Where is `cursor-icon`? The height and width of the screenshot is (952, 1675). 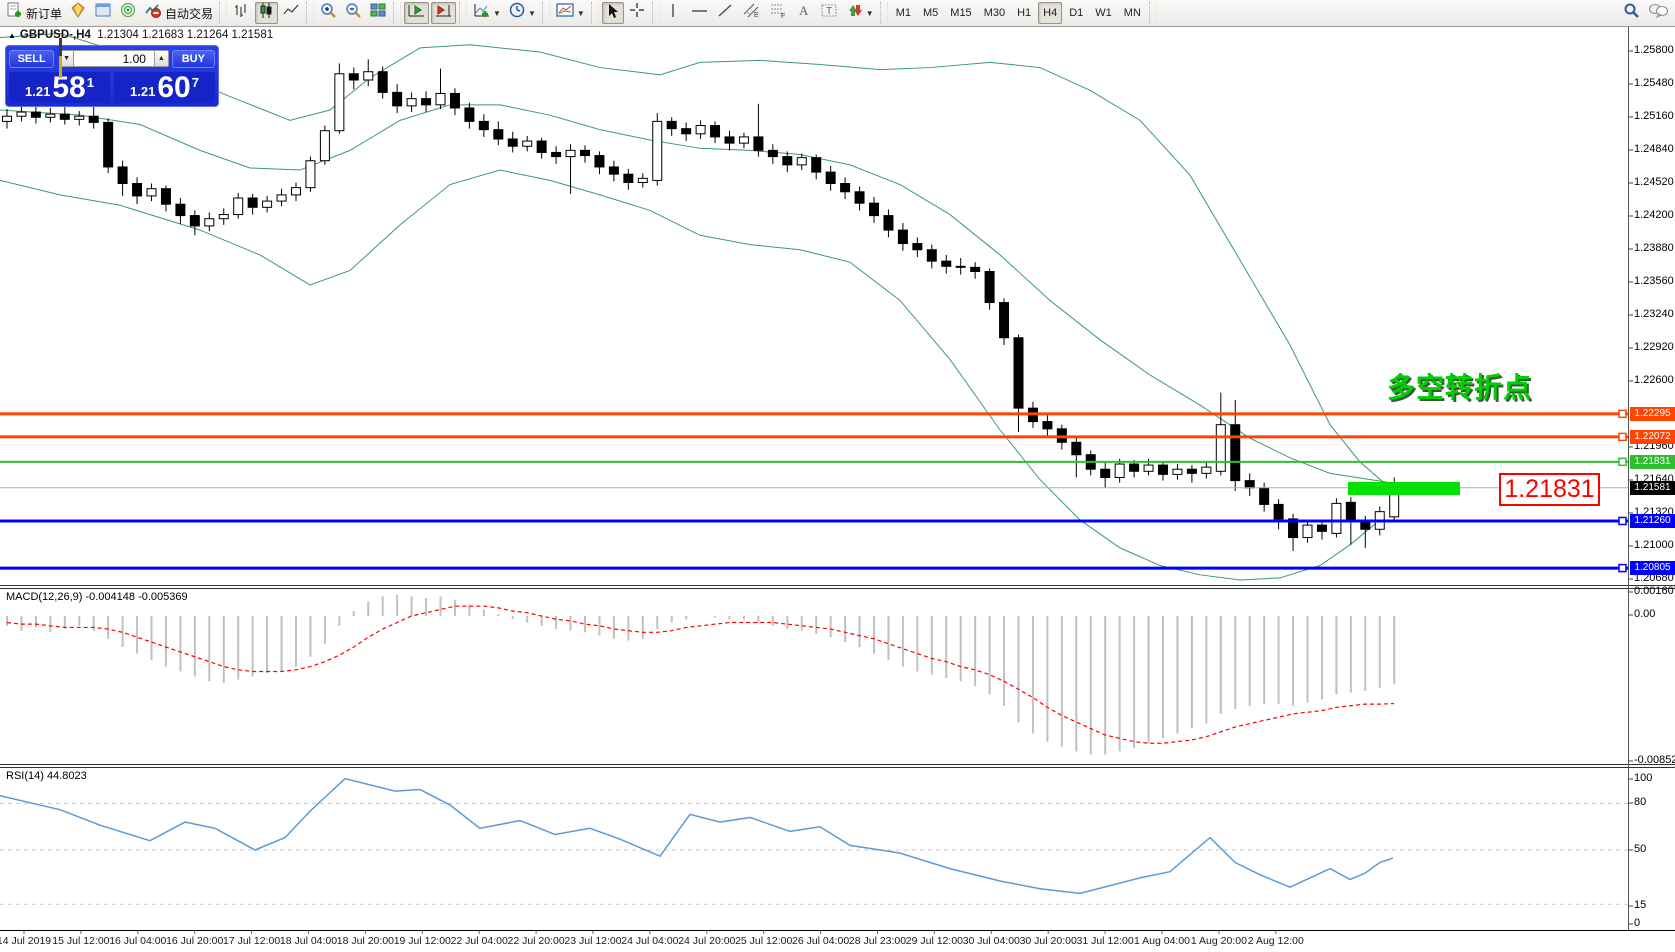 cursor-icon is located at coordinates (612, 13).